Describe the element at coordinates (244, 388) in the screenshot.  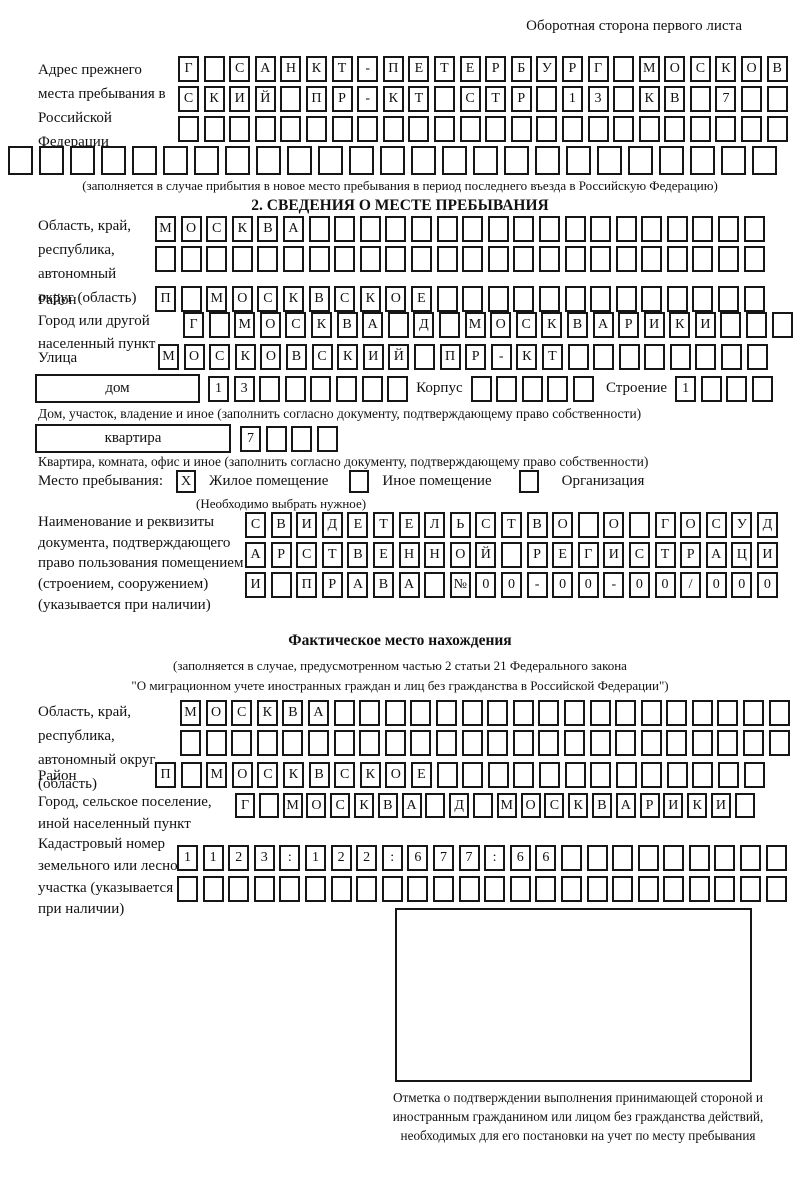
I see `char-box: 3` at that location.